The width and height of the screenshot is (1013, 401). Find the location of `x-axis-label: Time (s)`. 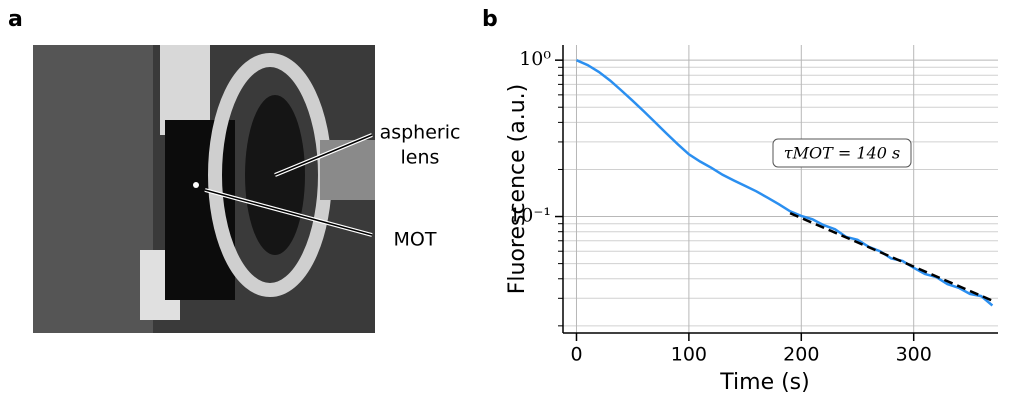

x-axis-label: Time (s) is located at coordinates (764, 382).